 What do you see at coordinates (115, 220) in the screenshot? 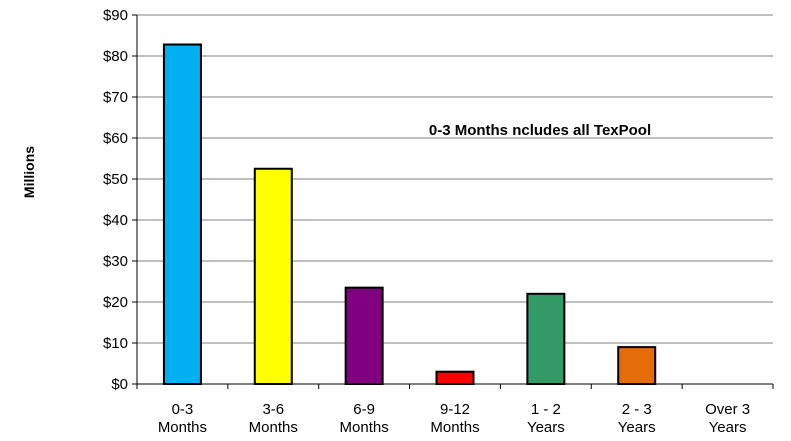
I see `y-tick-label: $40` at bounding box center [115, 220].